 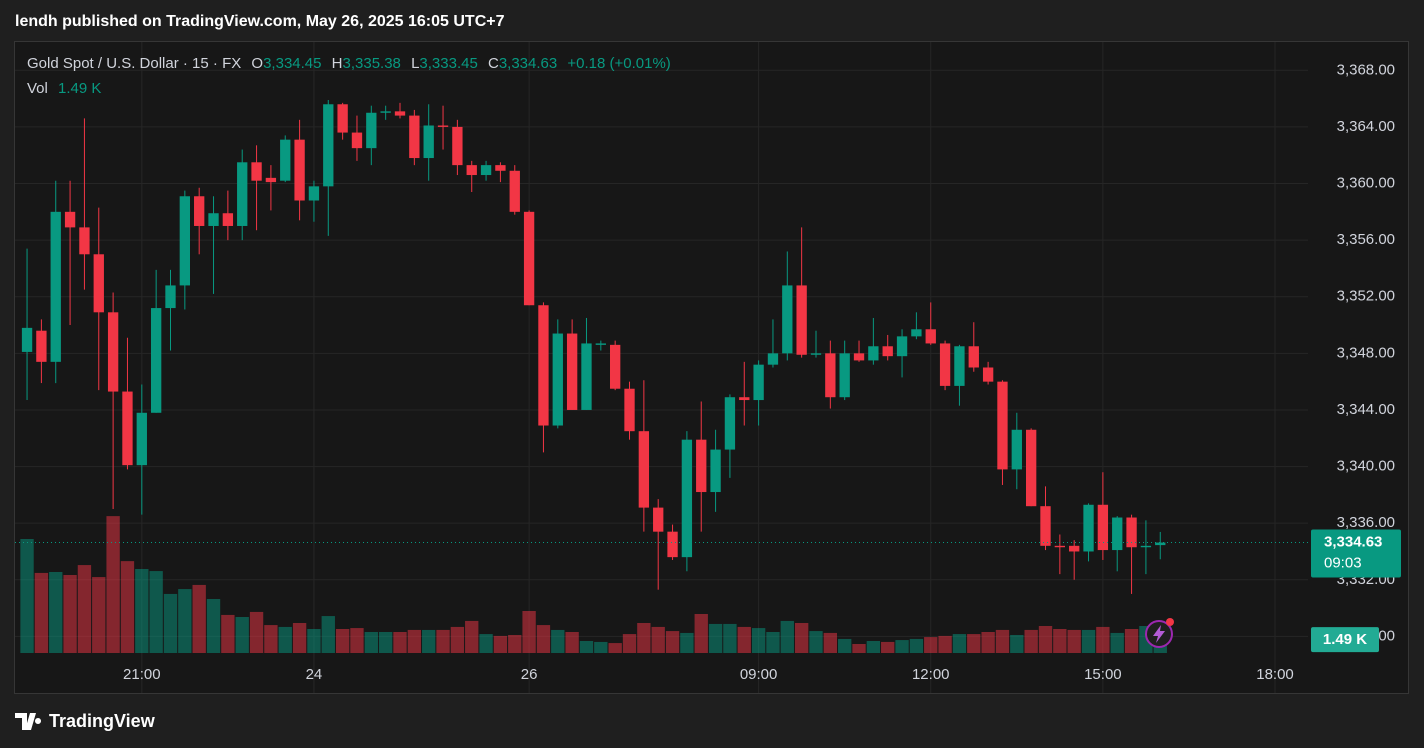 What do you see at coordinates (292, 63) in the screenshot?
I see `open-value: 3,334.45` at bounding box center [292, 63].